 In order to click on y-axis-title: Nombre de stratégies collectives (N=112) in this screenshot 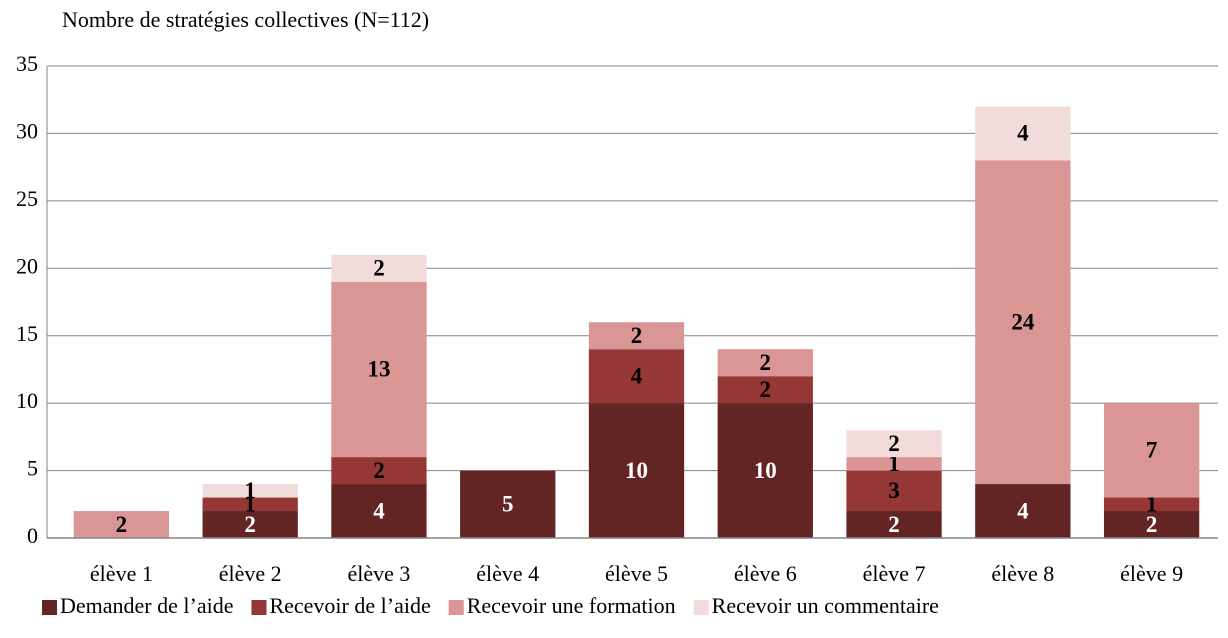, I will do `click(245, 19)`.